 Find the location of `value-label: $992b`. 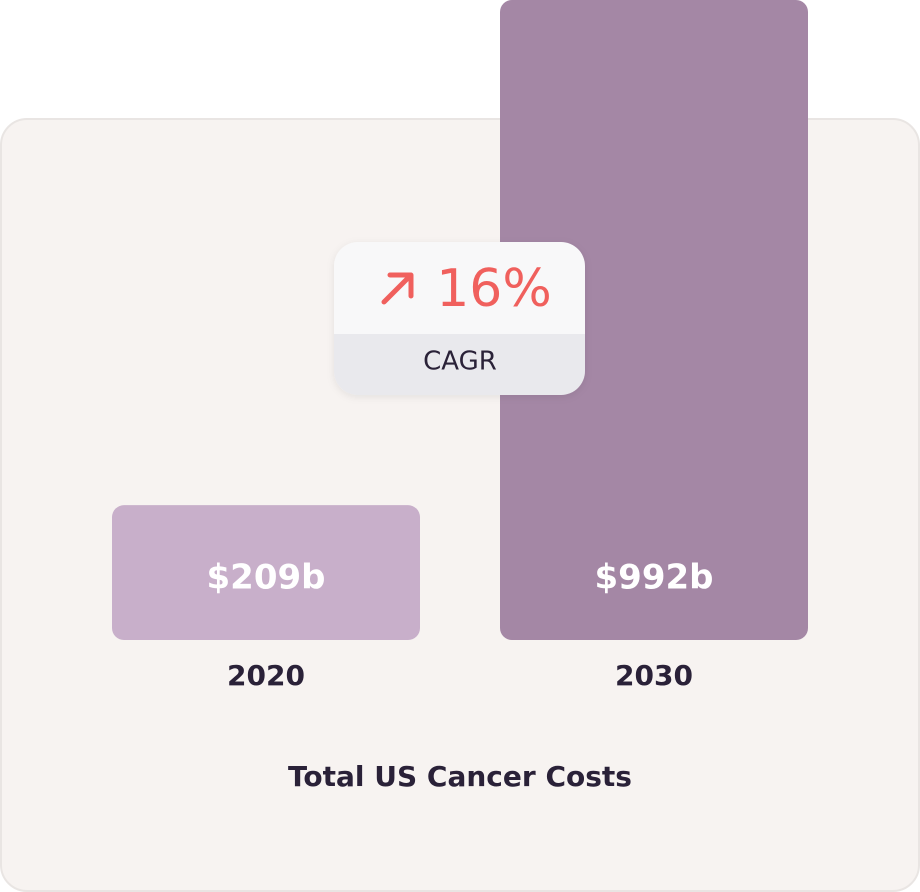

value-label: $992b is located at coordinates (654, 578).